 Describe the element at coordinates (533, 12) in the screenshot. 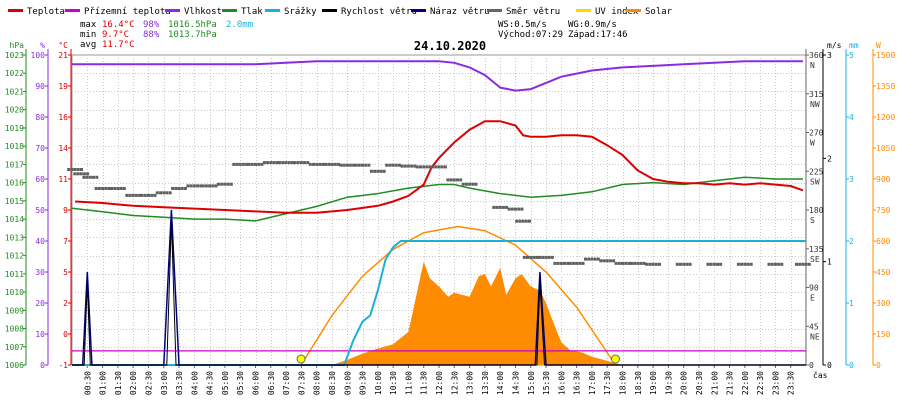

I see `legend-entry: Směr větru` at that location.